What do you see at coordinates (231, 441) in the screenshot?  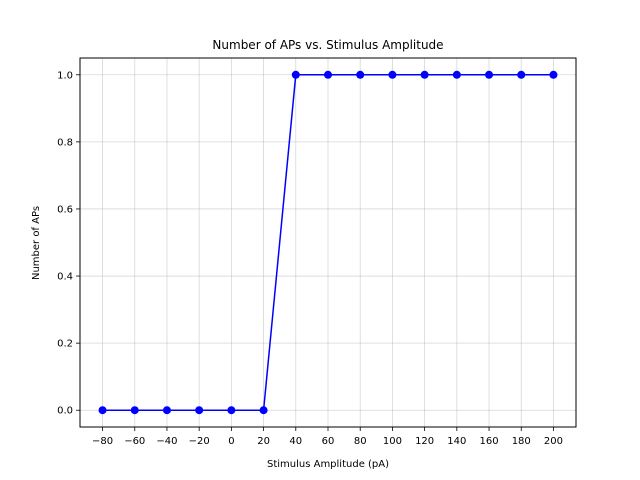 I see `x-tick-label: 0` at bounding box center [231, 441].